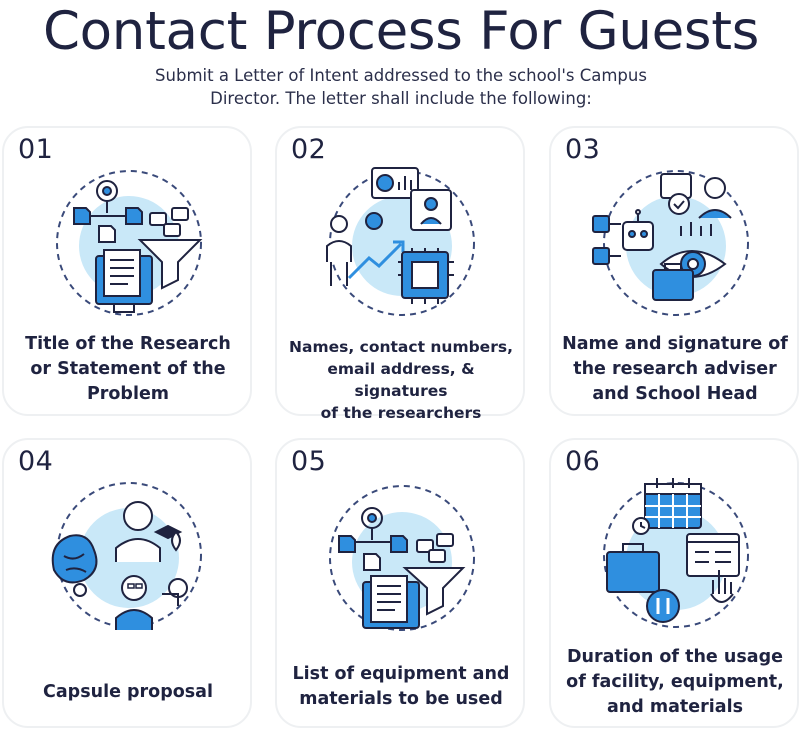 Image resolution: width=802 pixels, height=730 pixels. I want to click on step-number: 06, so click(583, 461).